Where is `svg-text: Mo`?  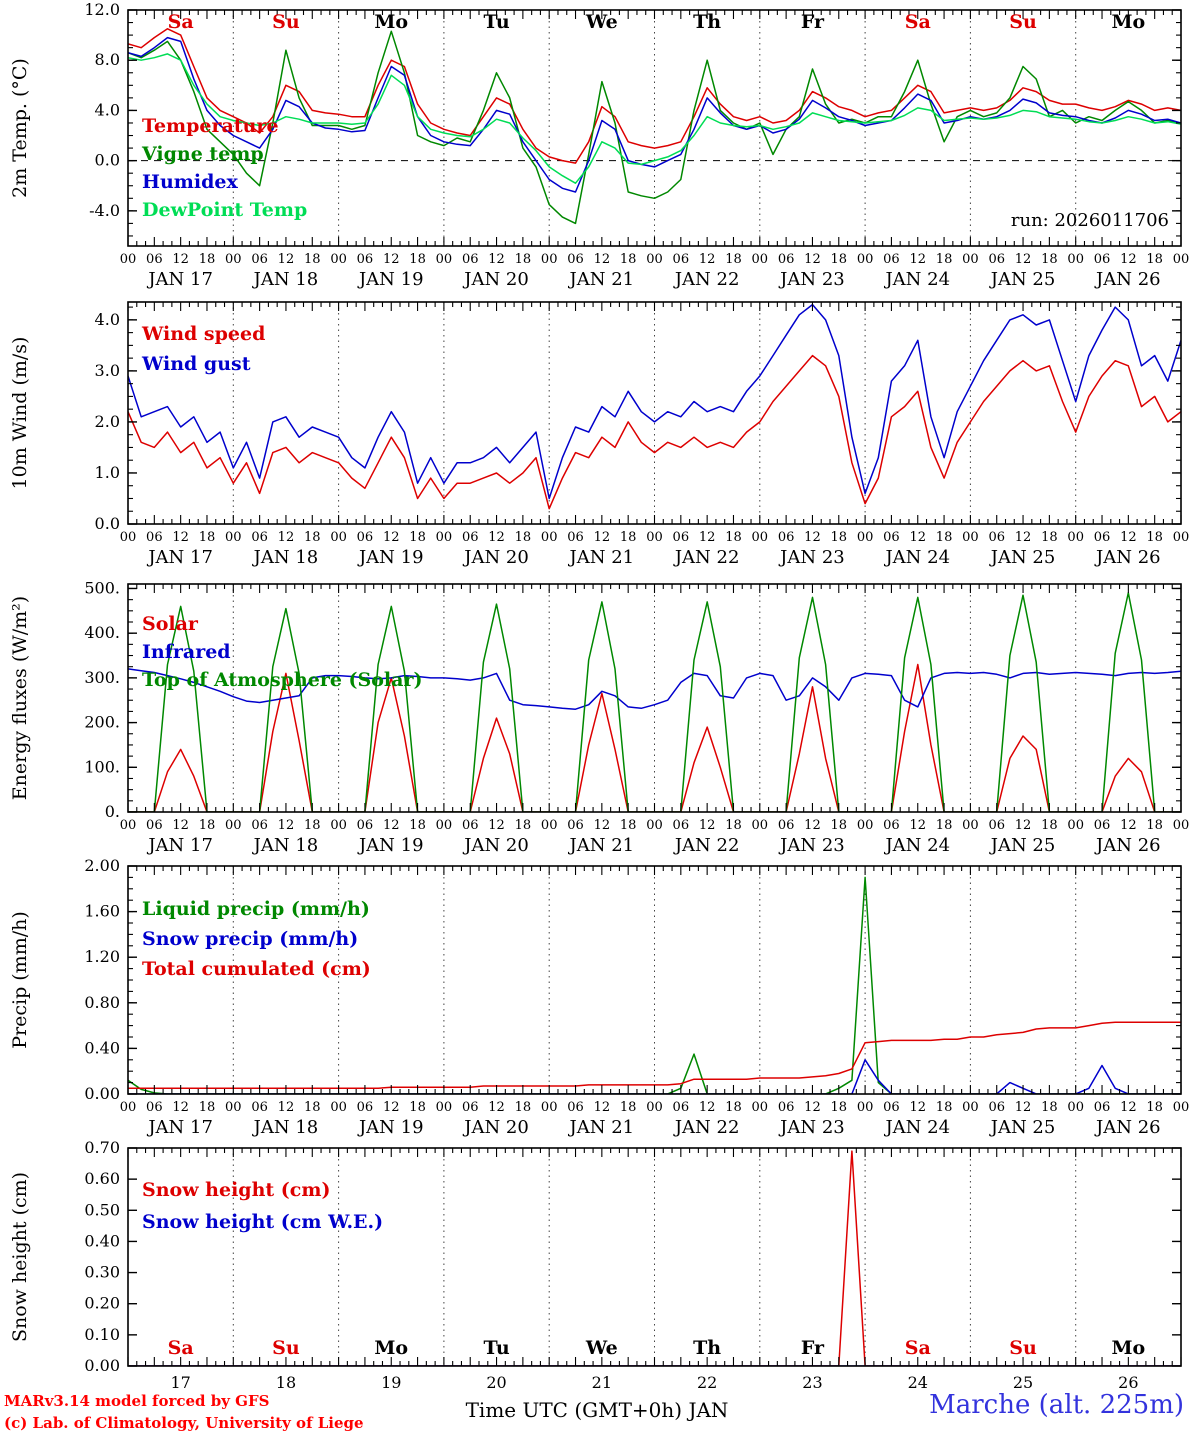 svg-text: Mo is located at coordinates (391, 1348).